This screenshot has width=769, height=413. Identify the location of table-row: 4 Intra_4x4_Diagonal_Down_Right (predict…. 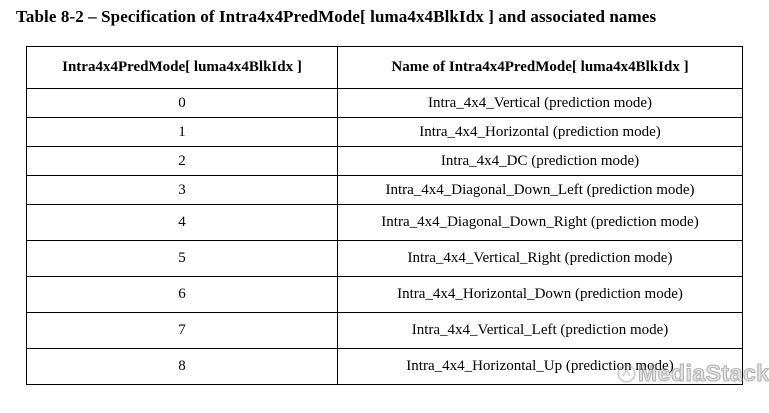
(384, 222).